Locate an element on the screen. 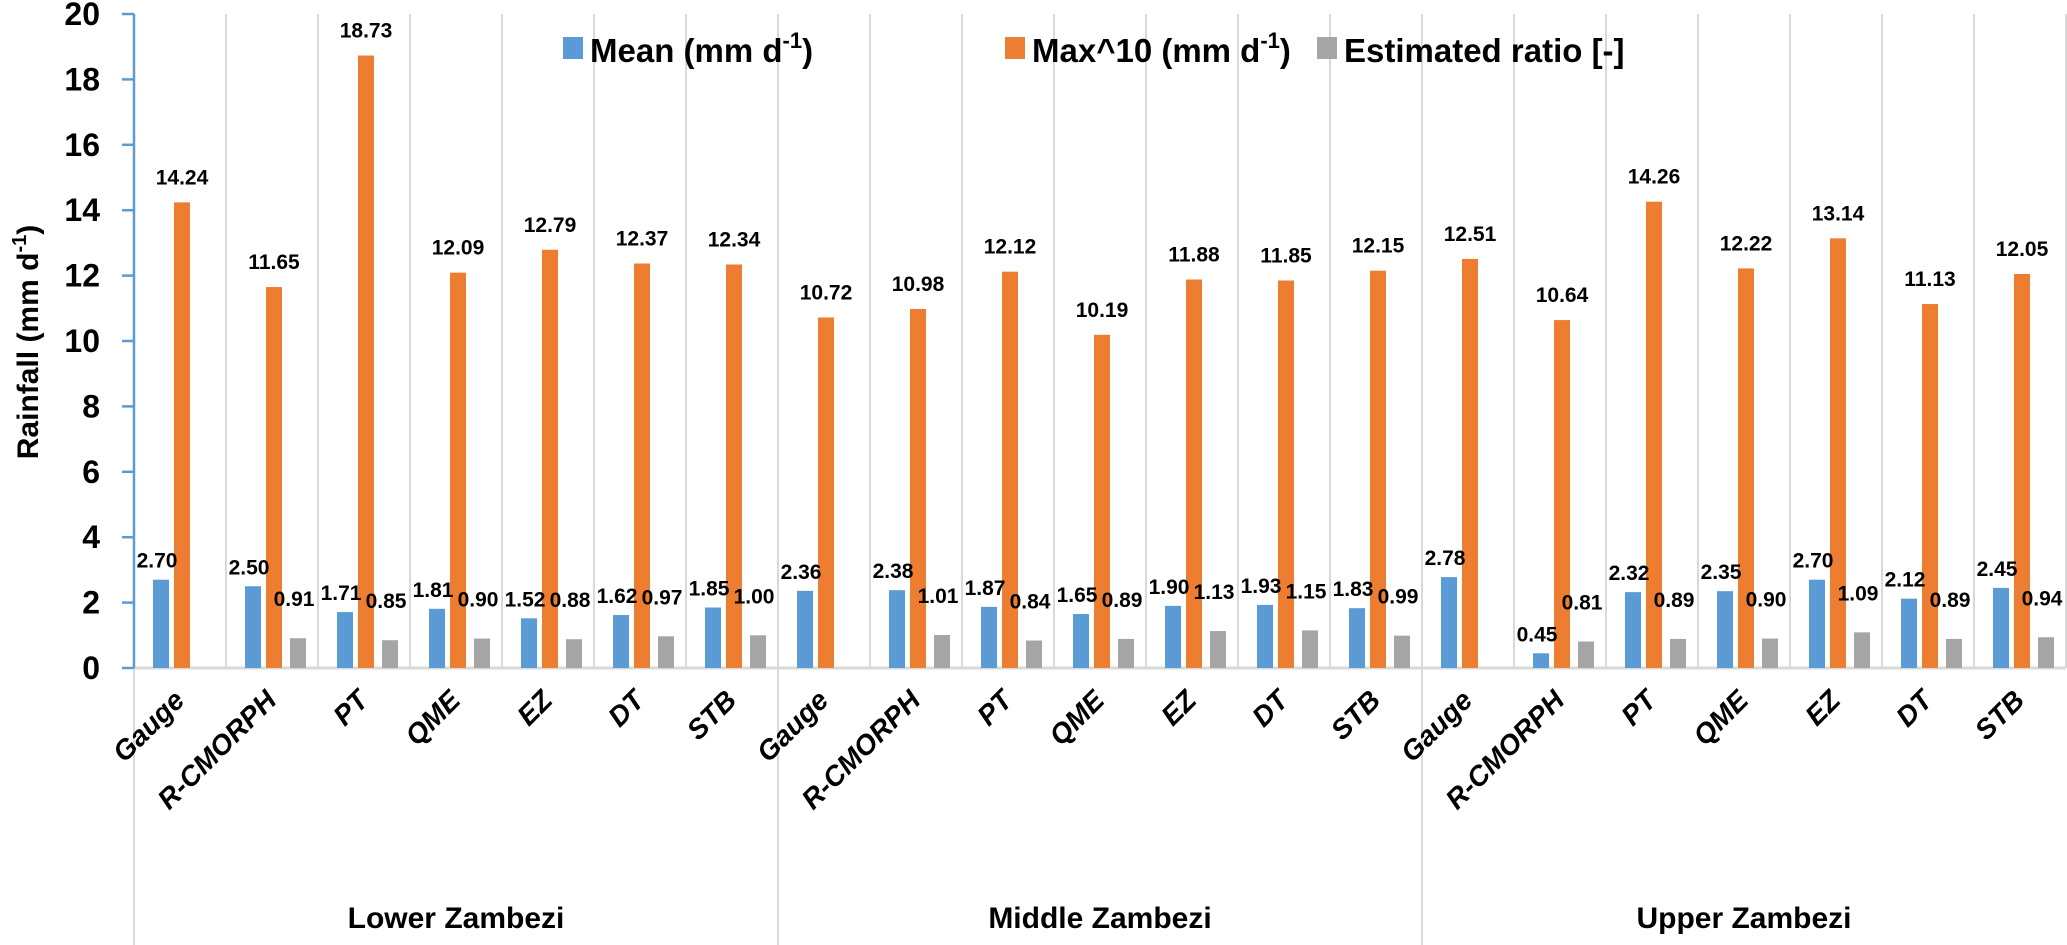 This screenshot has width=2067, height=945. data-label-ratio: 0.97 is located at coordinates (662, 597).